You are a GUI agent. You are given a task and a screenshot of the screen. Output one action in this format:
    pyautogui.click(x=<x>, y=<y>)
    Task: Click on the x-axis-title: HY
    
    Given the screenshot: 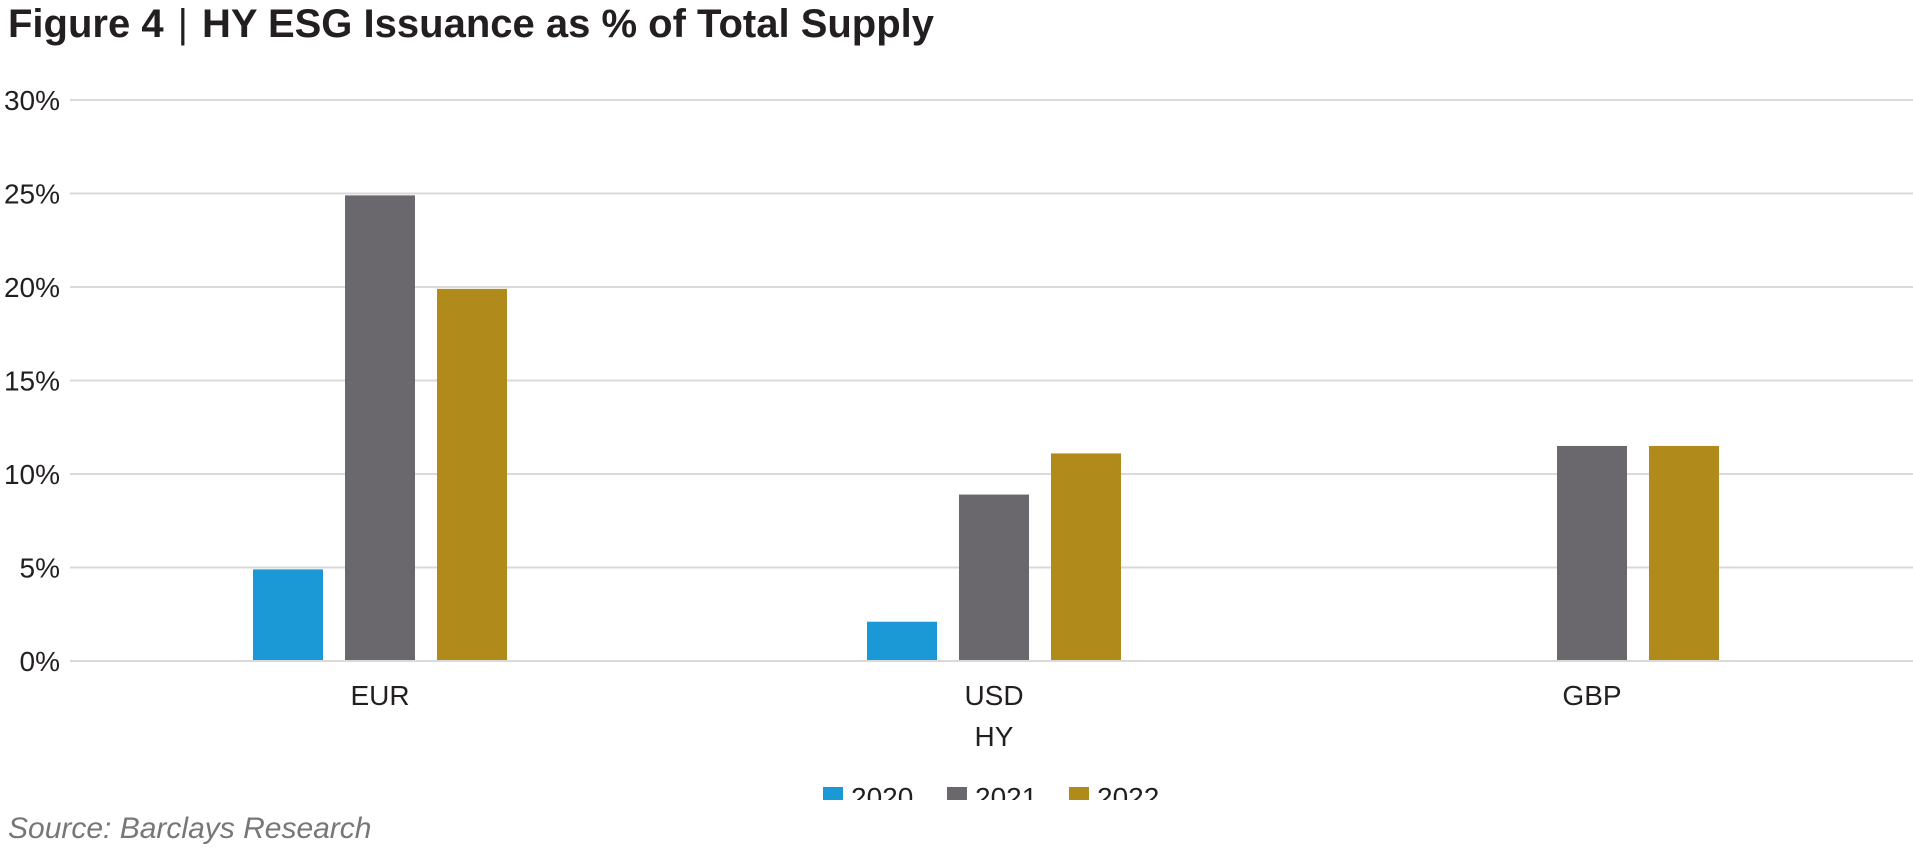 What is the action you would take?
    pyautogui.click(x=994, y=736)
    